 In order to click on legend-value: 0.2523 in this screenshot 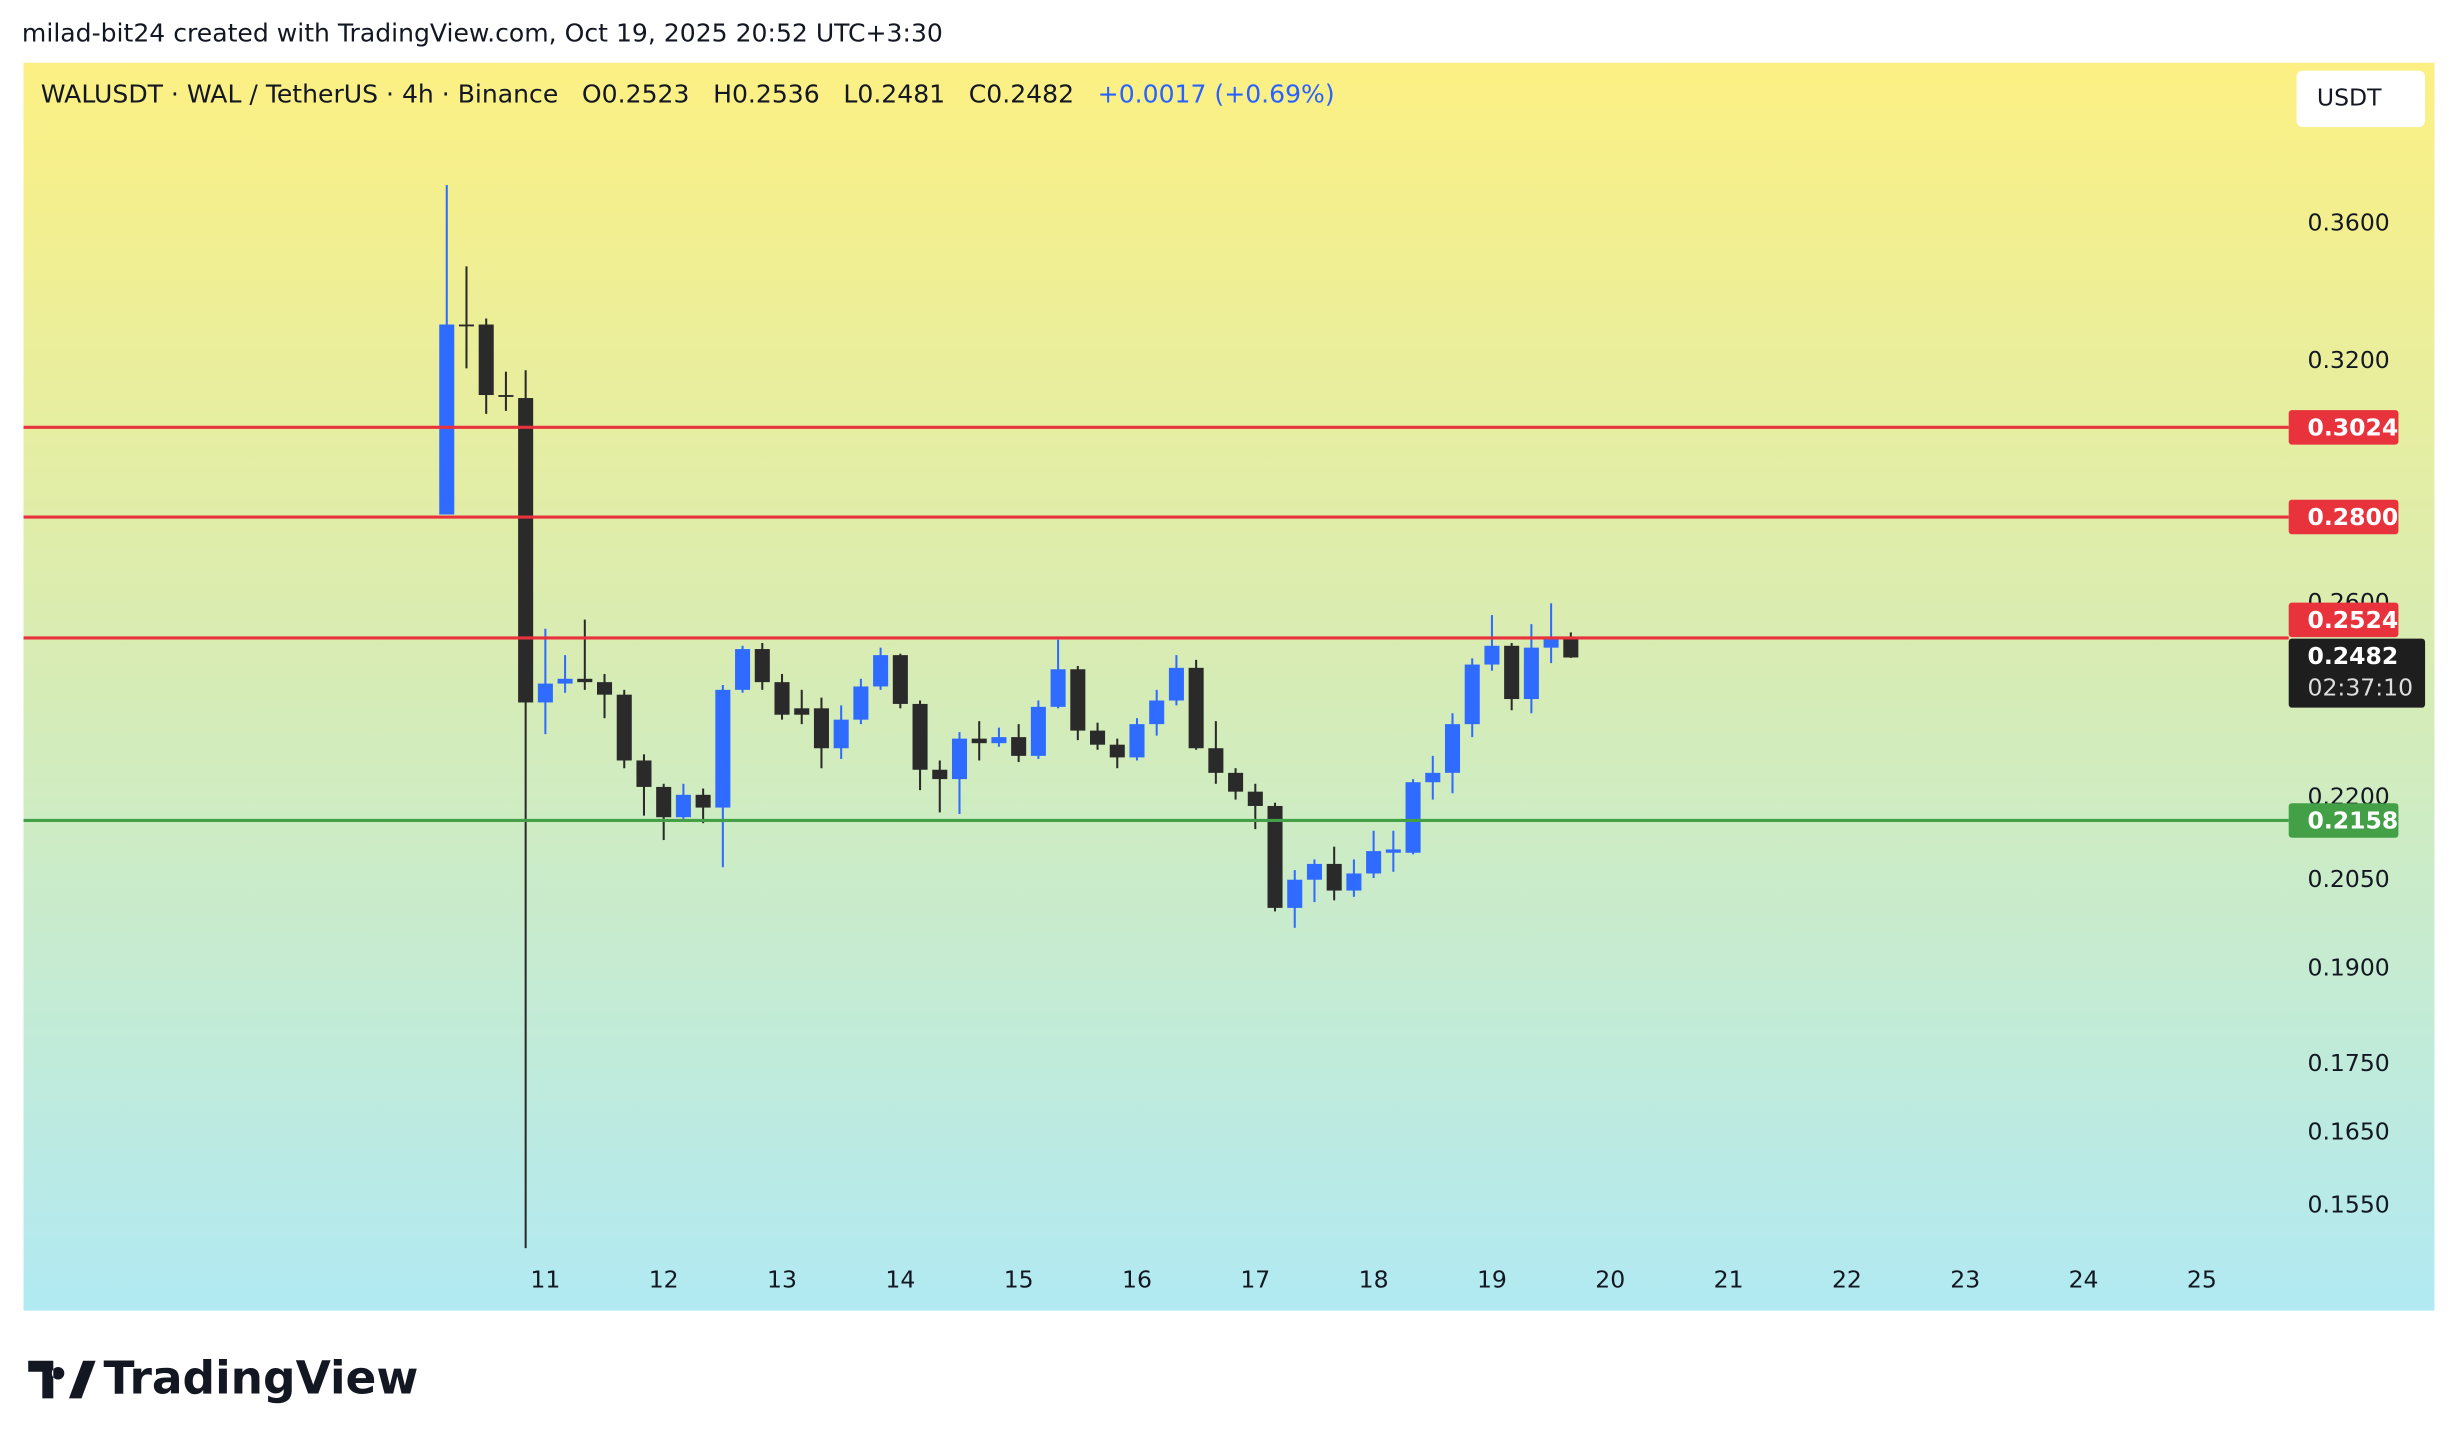, I will do `click(646, 94)`.